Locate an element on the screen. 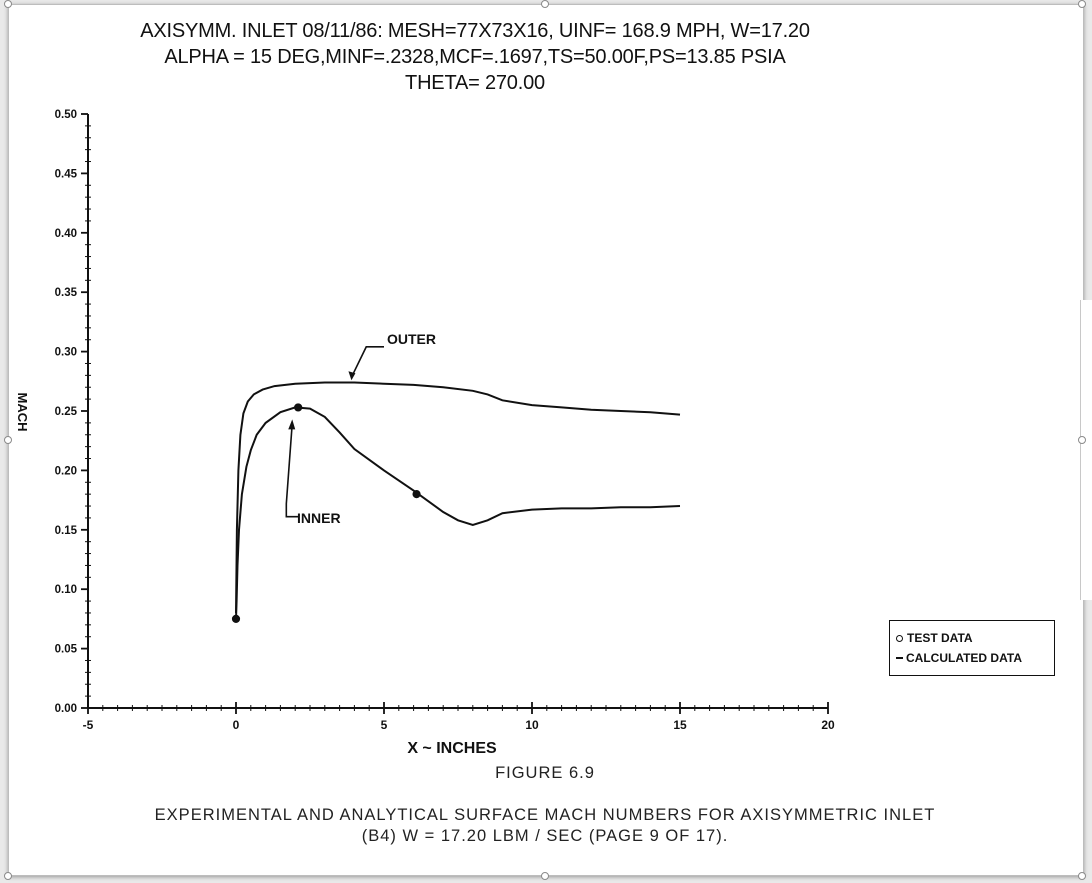 The image size is (1092, 883). y-axis-label: MACH is located at coordinates (22, 412).